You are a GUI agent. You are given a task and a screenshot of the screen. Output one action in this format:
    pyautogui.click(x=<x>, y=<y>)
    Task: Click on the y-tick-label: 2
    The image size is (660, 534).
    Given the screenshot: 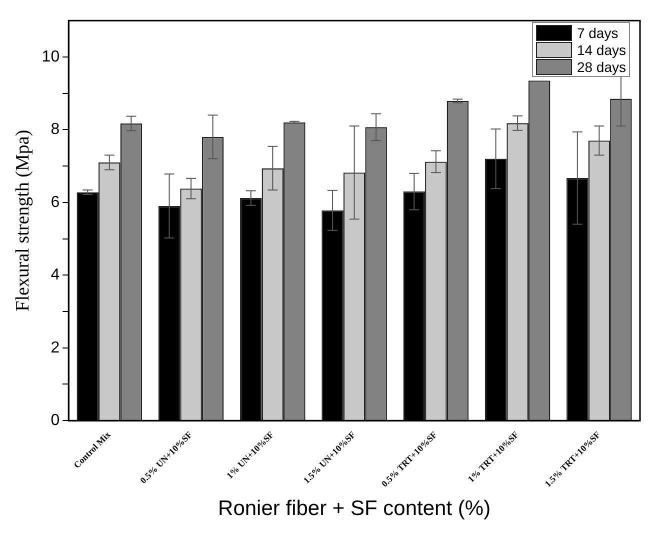 What is the action you would take?
    pyautogui.click(x=55, y=347)
    